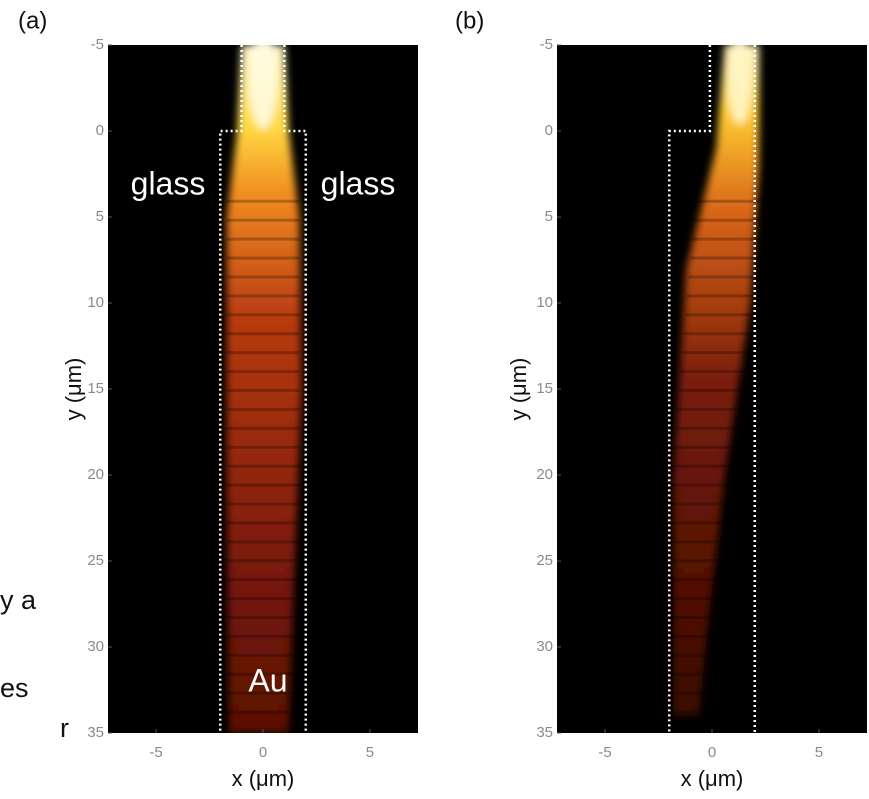 The height and width of the screenshot is (799, 869). Describe the element at coordinates (14, 688) in the screenshot. I see `side-text: es` at that location.